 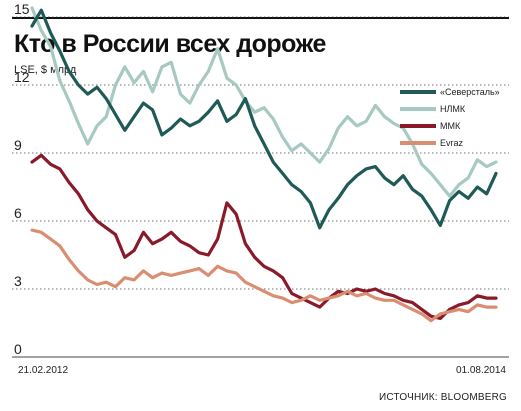 What do you see at coordinates (170, 44) in the screenshot?
I see `chart-title: Кто в России всех дороже` at bounding box center [170, 44].